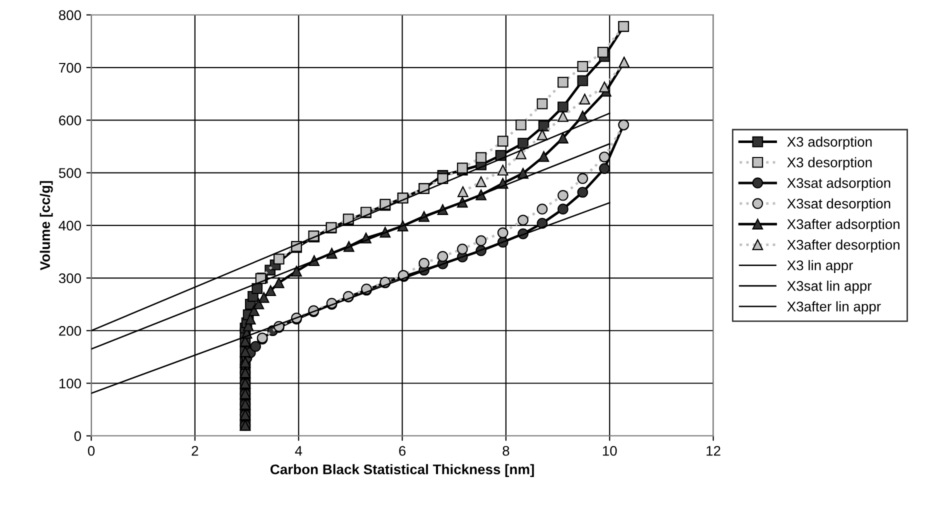 This screenshot has height=514, width=941. I want to click on y-tick-label: 300, so click(70, 278).